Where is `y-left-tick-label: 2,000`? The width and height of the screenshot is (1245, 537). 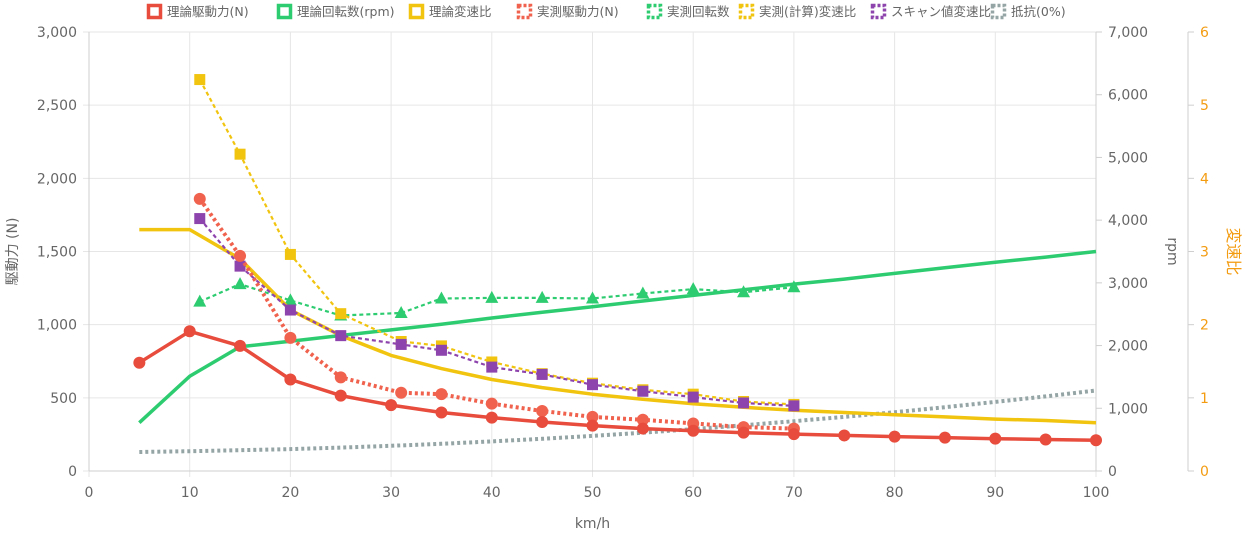
y-left-tick-label: 2,000 is located at coordinates (57, 179).